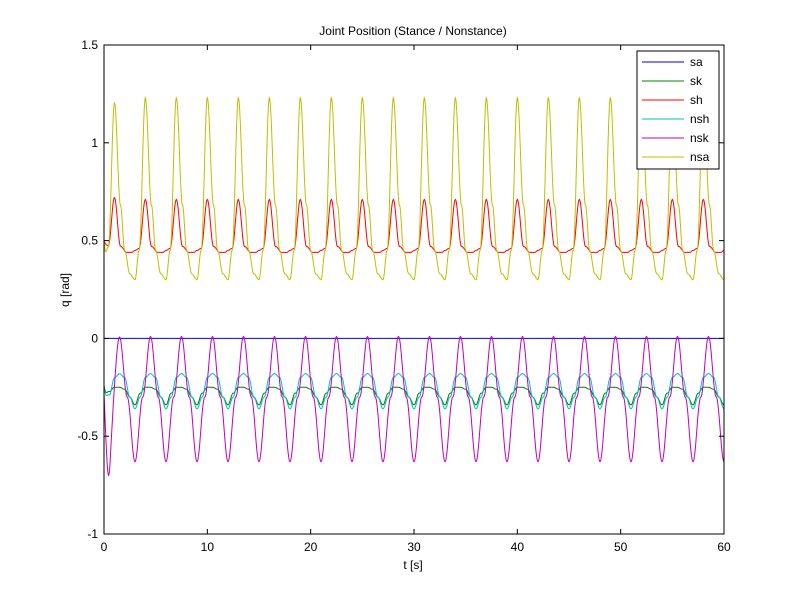 The height and width of the screenshot is (605, 800). Describe the element at coordinates (696, 81) in the screenshot. I see `legend-label: sk` at that location.